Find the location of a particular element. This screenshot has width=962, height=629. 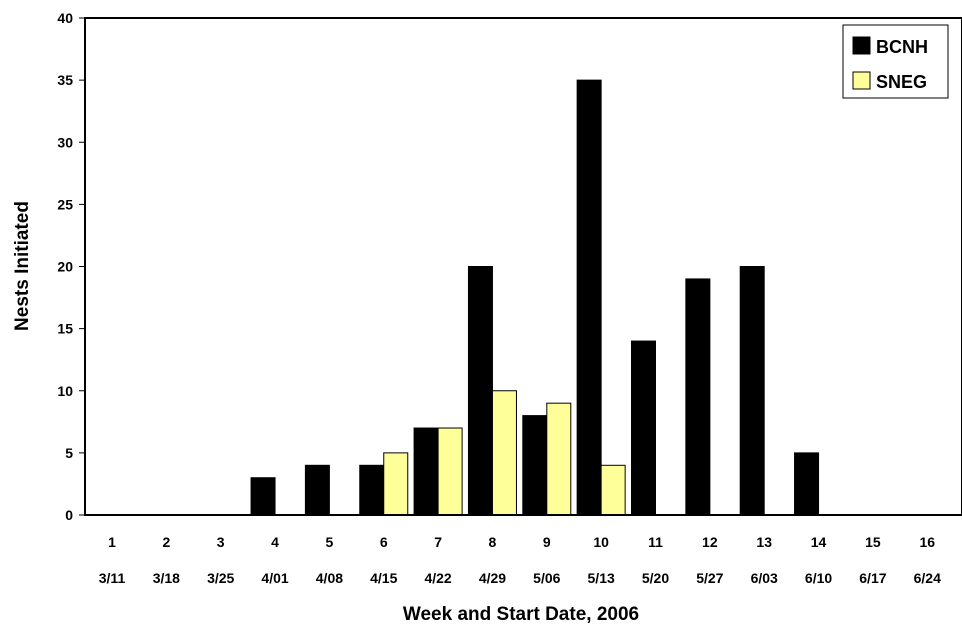

x-tick-week-label: 15 is located at coordinates (873, 542).